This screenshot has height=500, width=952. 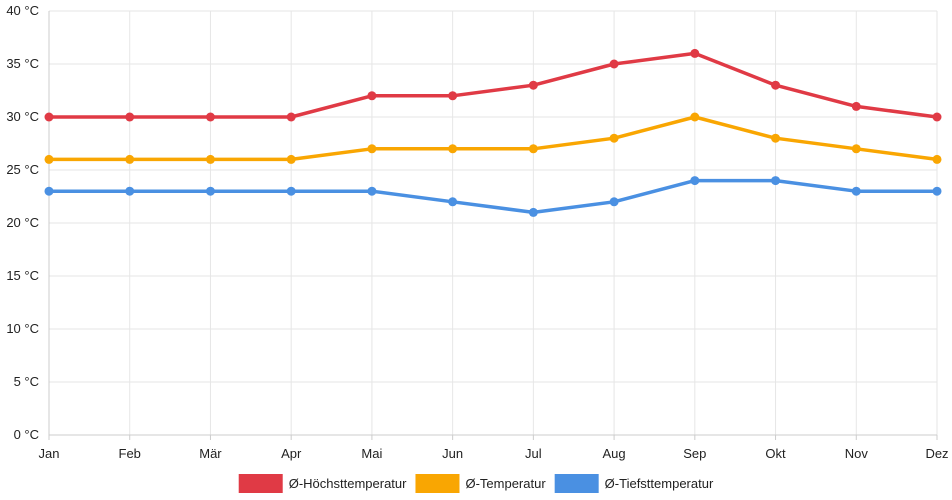 What do you see at coordinates (533, 453) in the screenshot?
I see `x-tick-label: Jul` at bounding box center [533, 453].